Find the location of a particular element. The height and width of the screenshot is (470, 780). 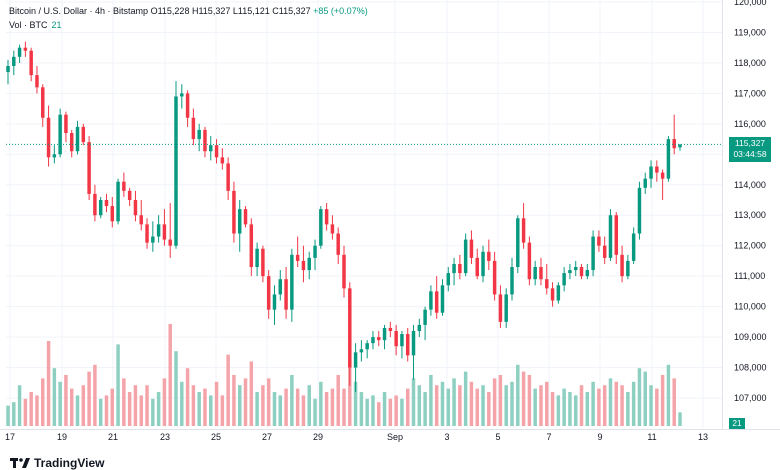

bar-countdown: 03:44:58 is located at coordinates (750, 154).